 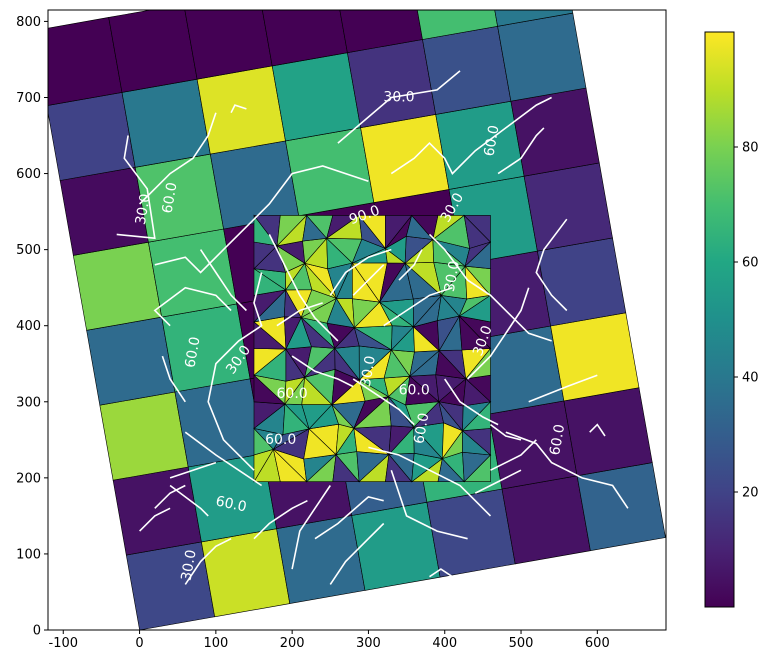 What do you see at coordinates (368, 643) in the screenshot?
I see `x-tick-label: 300` at bounding box center [368, 643].